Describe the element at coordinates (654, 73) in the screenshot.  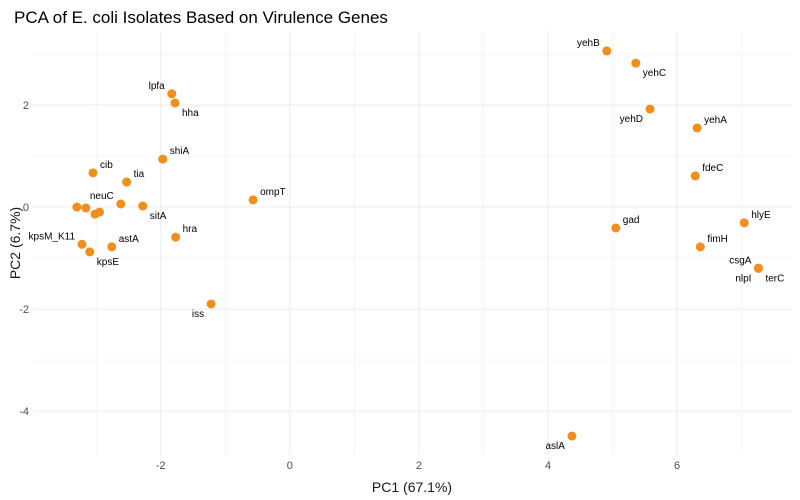
I see `point-label: yehC` at that location.